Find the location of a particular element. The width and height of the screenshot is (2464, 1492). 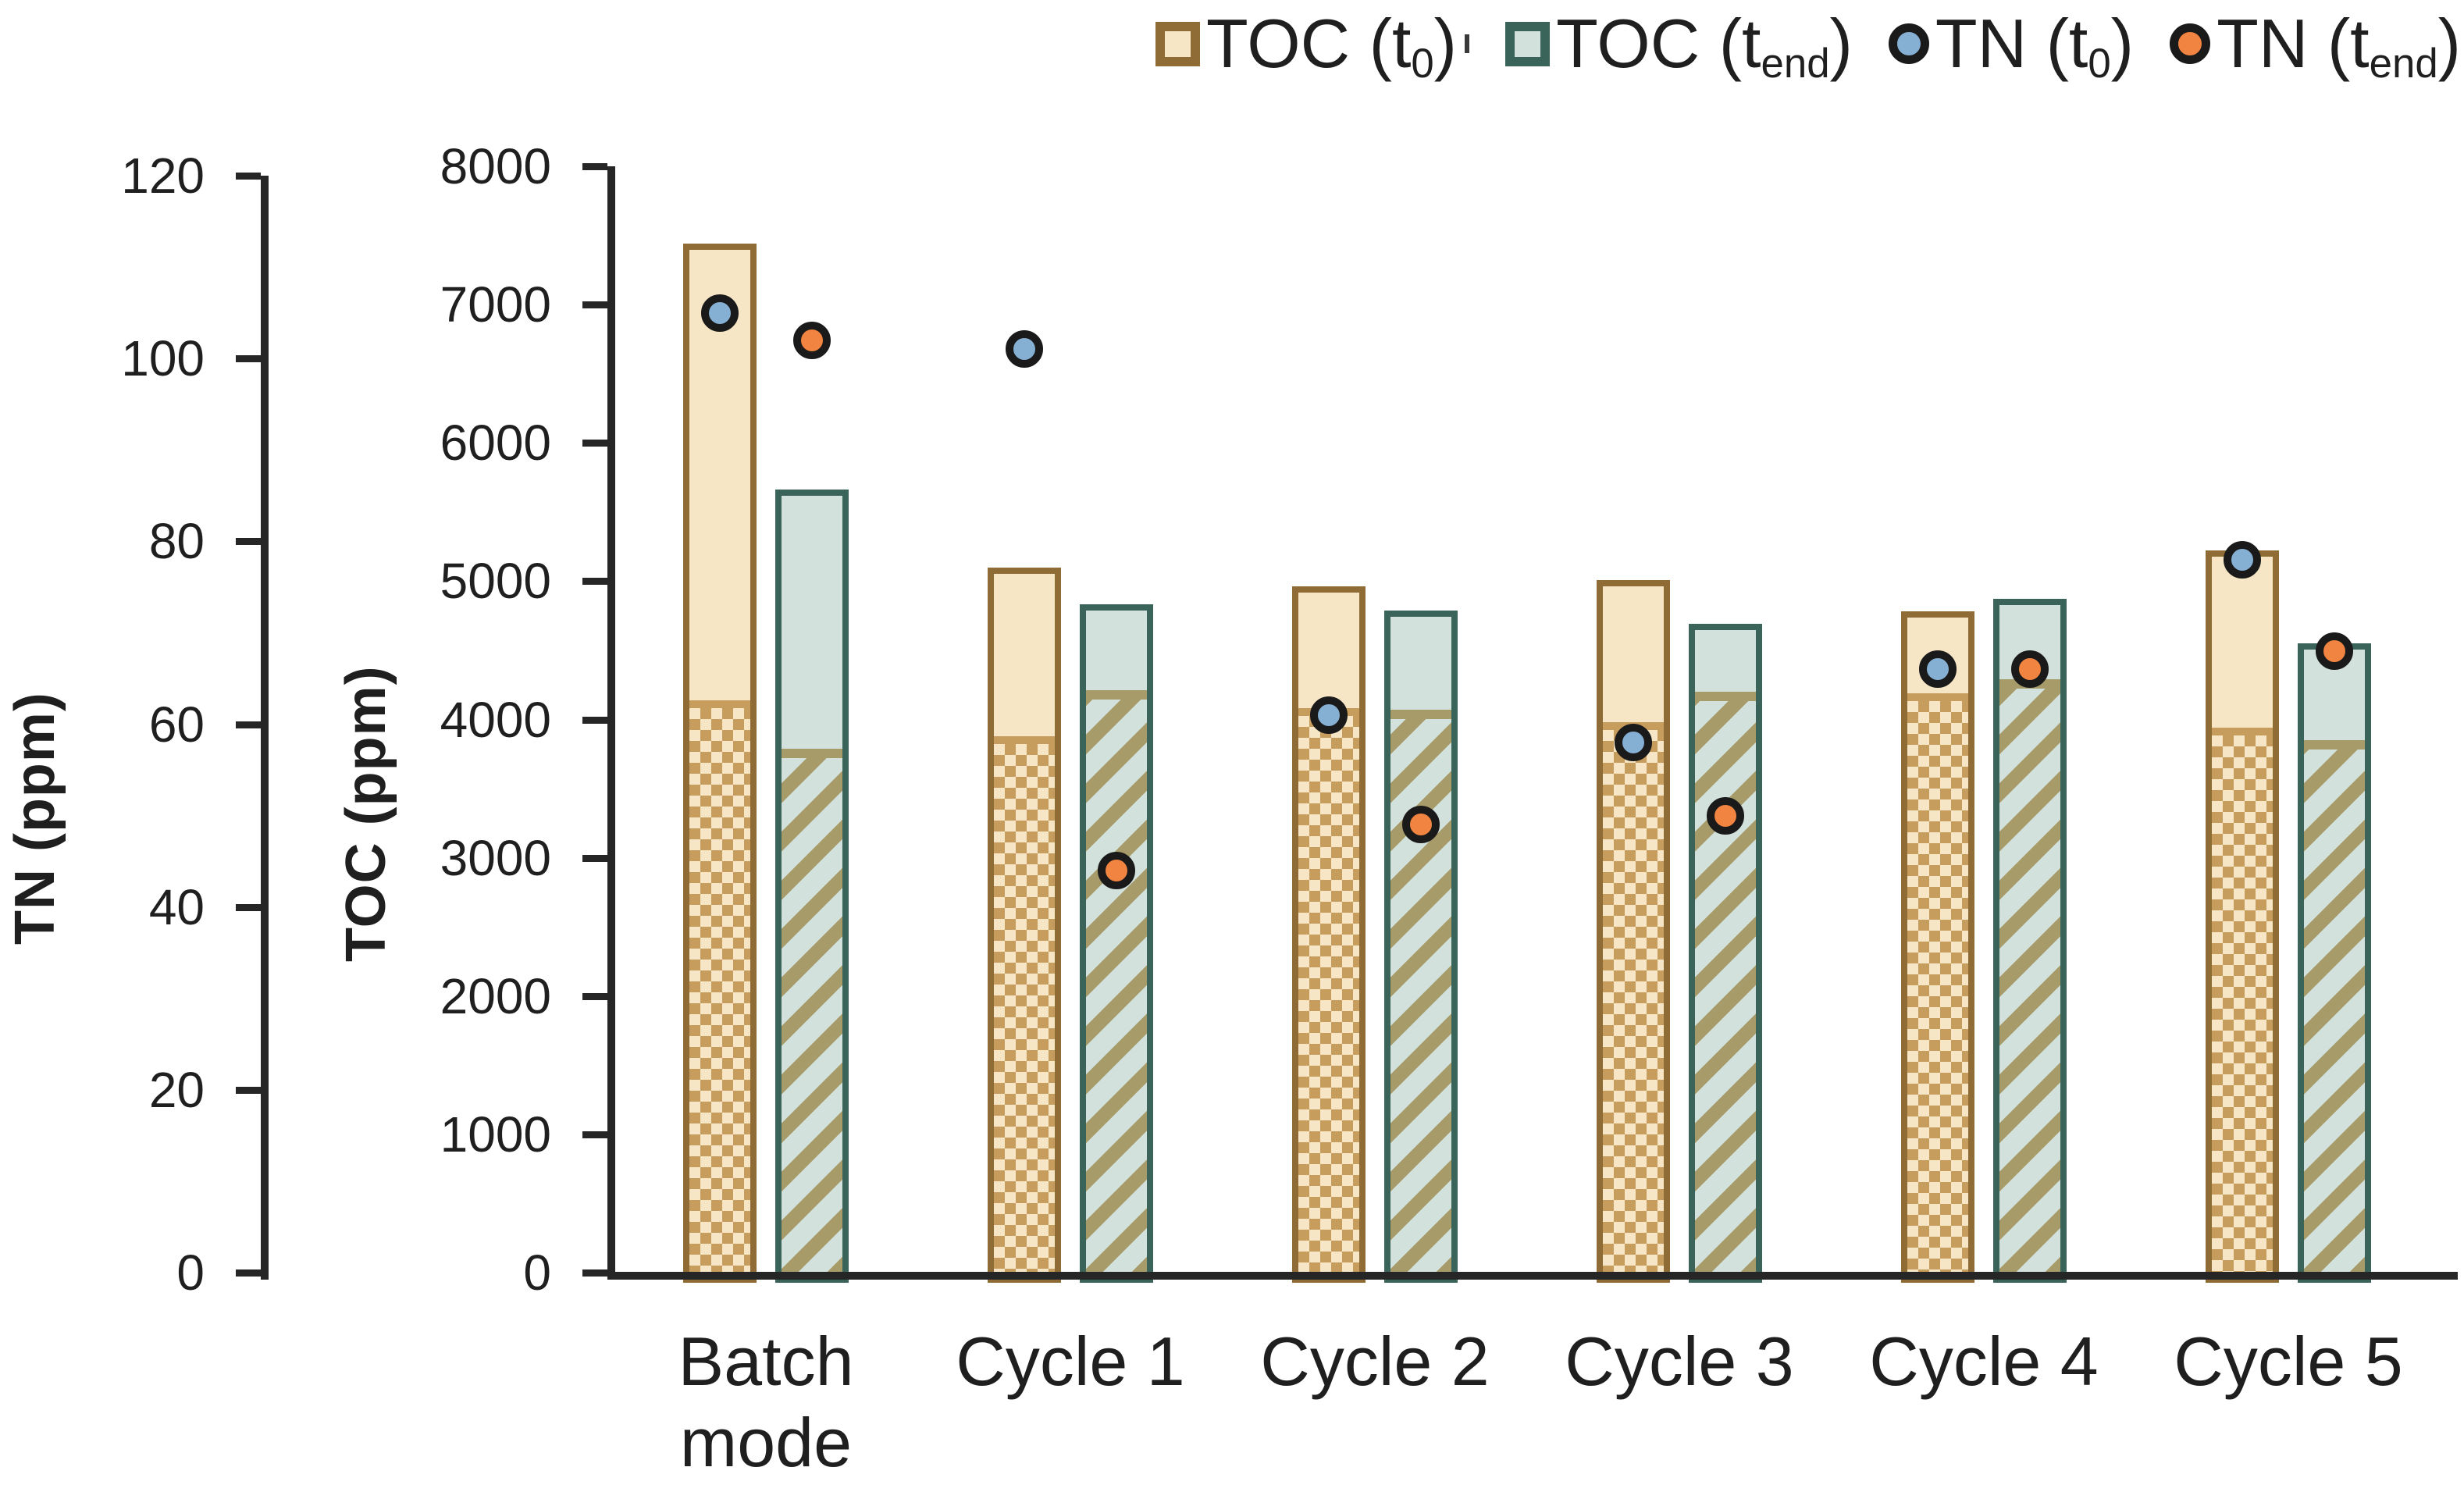

legend-artifact-mark is located at coordinates (1468, 43).